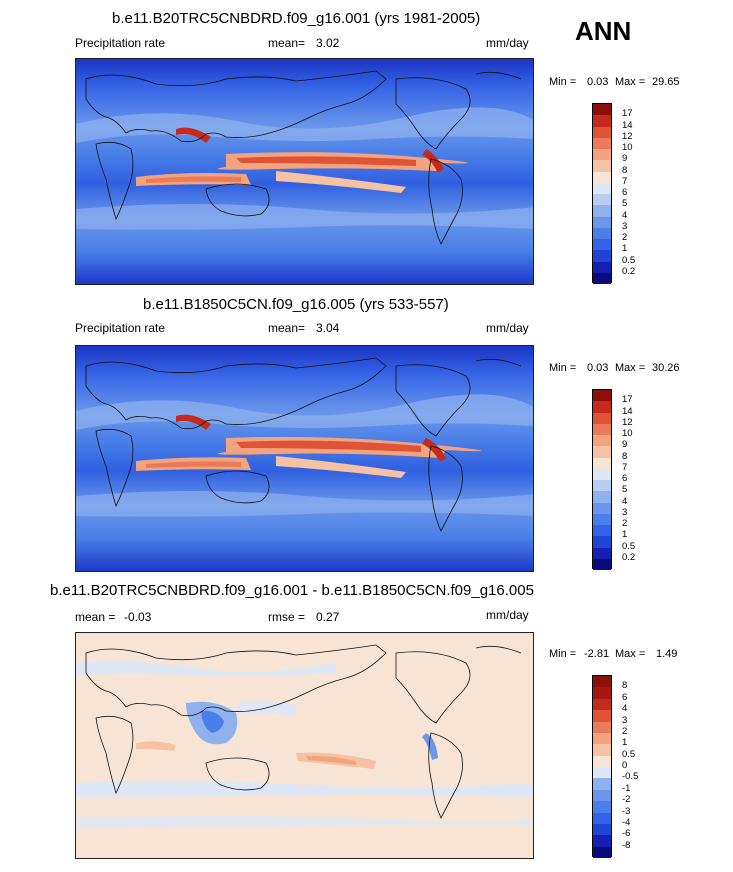 This screenshot has width=733, height=872. I want to click on colorbar-tick-label: 0, so click(625, 765).